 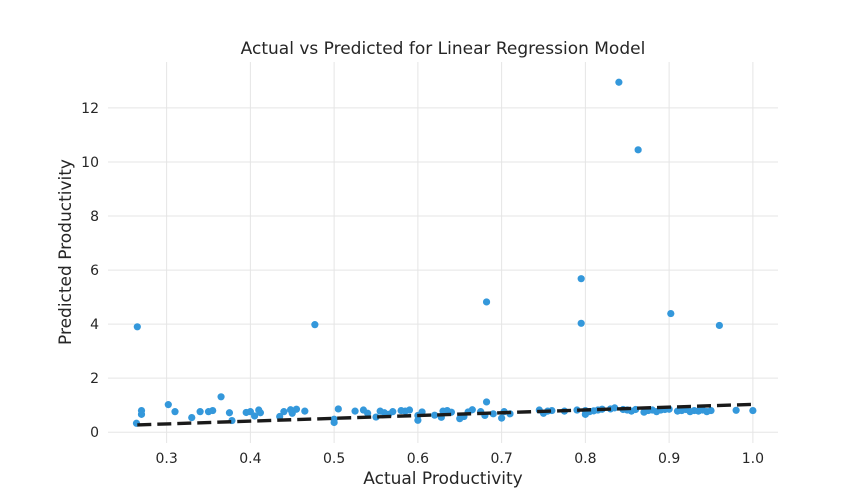 What do you see at coordinates (501, 459) in the screenshot?
I see `x-tick-label: 0.7` at bounding box center [501, 459].